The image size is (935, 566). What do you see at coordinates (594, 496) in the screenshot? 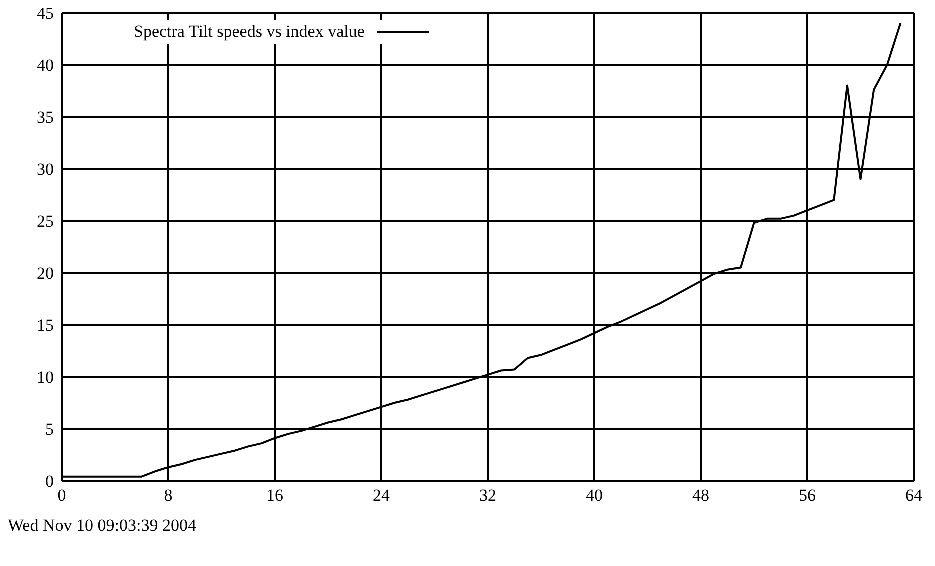
I see `x-tick-label: 40` at bounding box center [594, 496].